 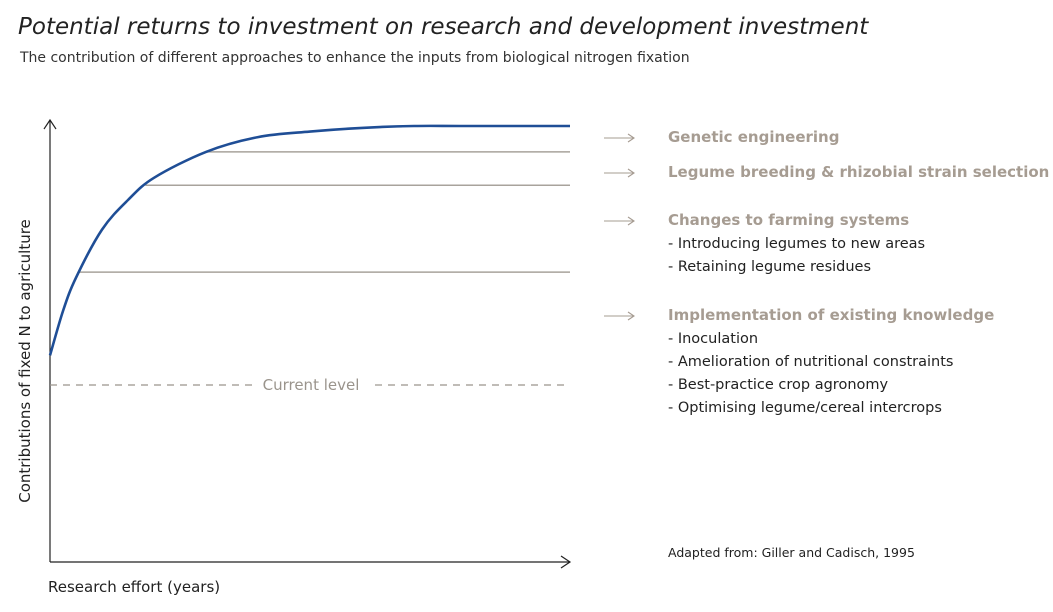 What do you see at coordinates (778, 385) in the screenshot?
I see `list-item: - Best-practice crop agronomy` at bounding box center [778, 385].